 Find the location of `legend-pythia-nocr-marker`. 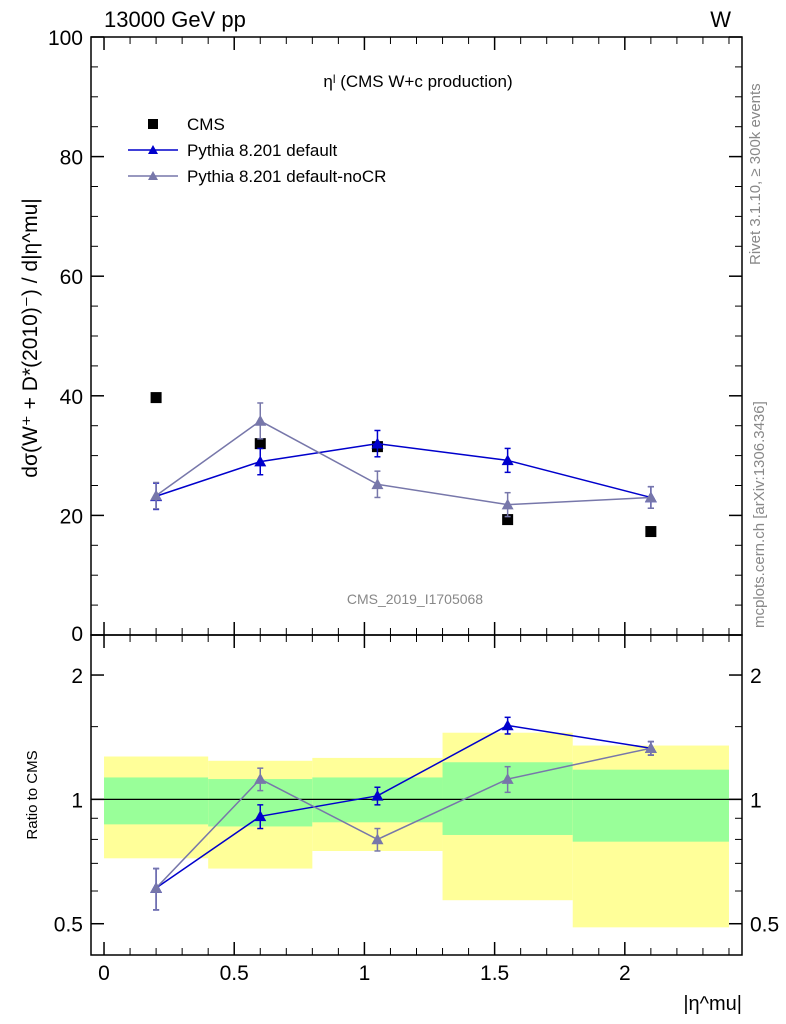

legend-pythia-nocr-marker is located at coordinates (153, 175).